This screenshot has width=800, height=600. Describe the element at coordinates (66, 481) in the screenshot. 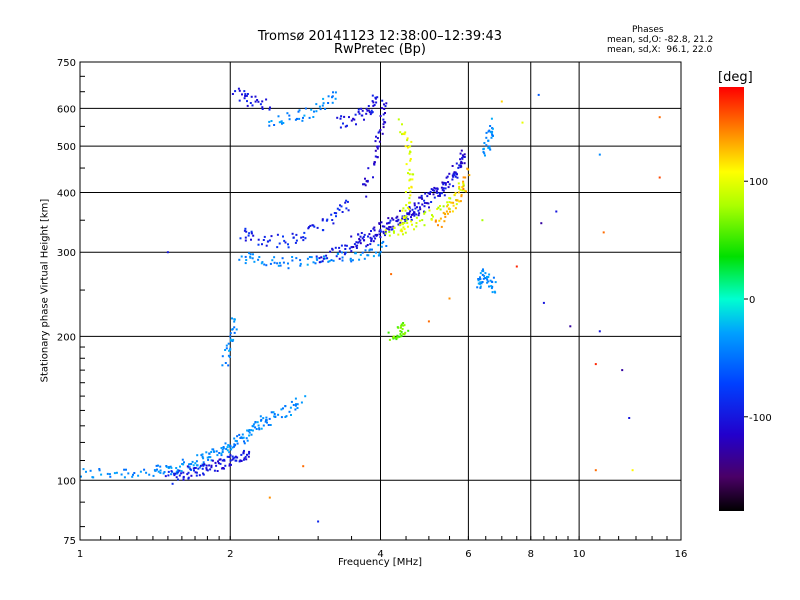

I see `y-tick-label: 100` at that location.